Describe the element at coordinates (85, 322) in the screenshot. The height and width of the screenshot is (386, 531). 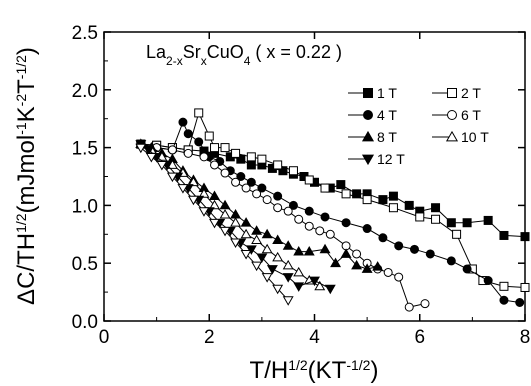
I see `y-tick-label: 0.0` at that location.